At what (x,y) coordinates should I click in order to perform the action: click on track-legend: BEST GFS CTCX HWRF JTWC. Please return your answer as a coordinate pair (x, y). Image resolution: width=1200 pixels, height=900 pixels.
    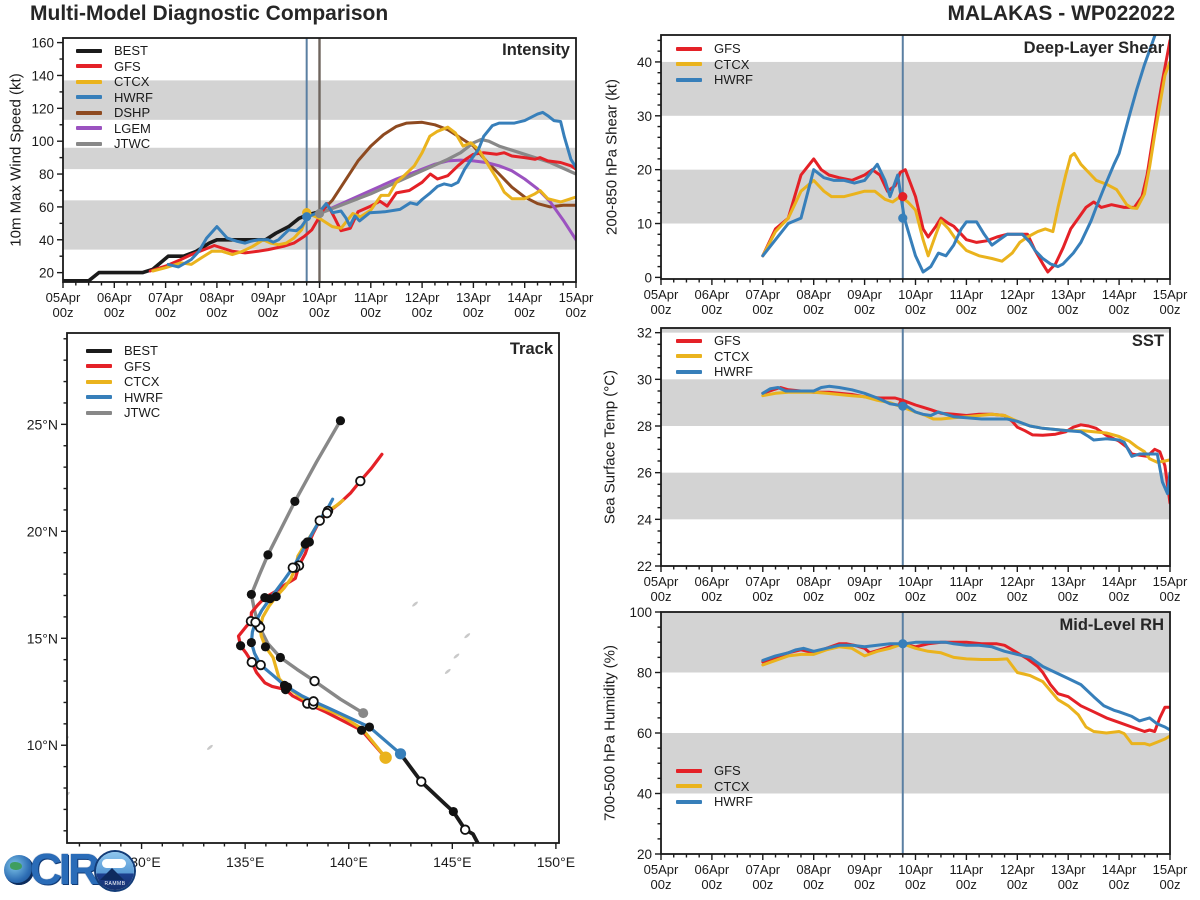
    Looking at the image, I should click on (124, 382).